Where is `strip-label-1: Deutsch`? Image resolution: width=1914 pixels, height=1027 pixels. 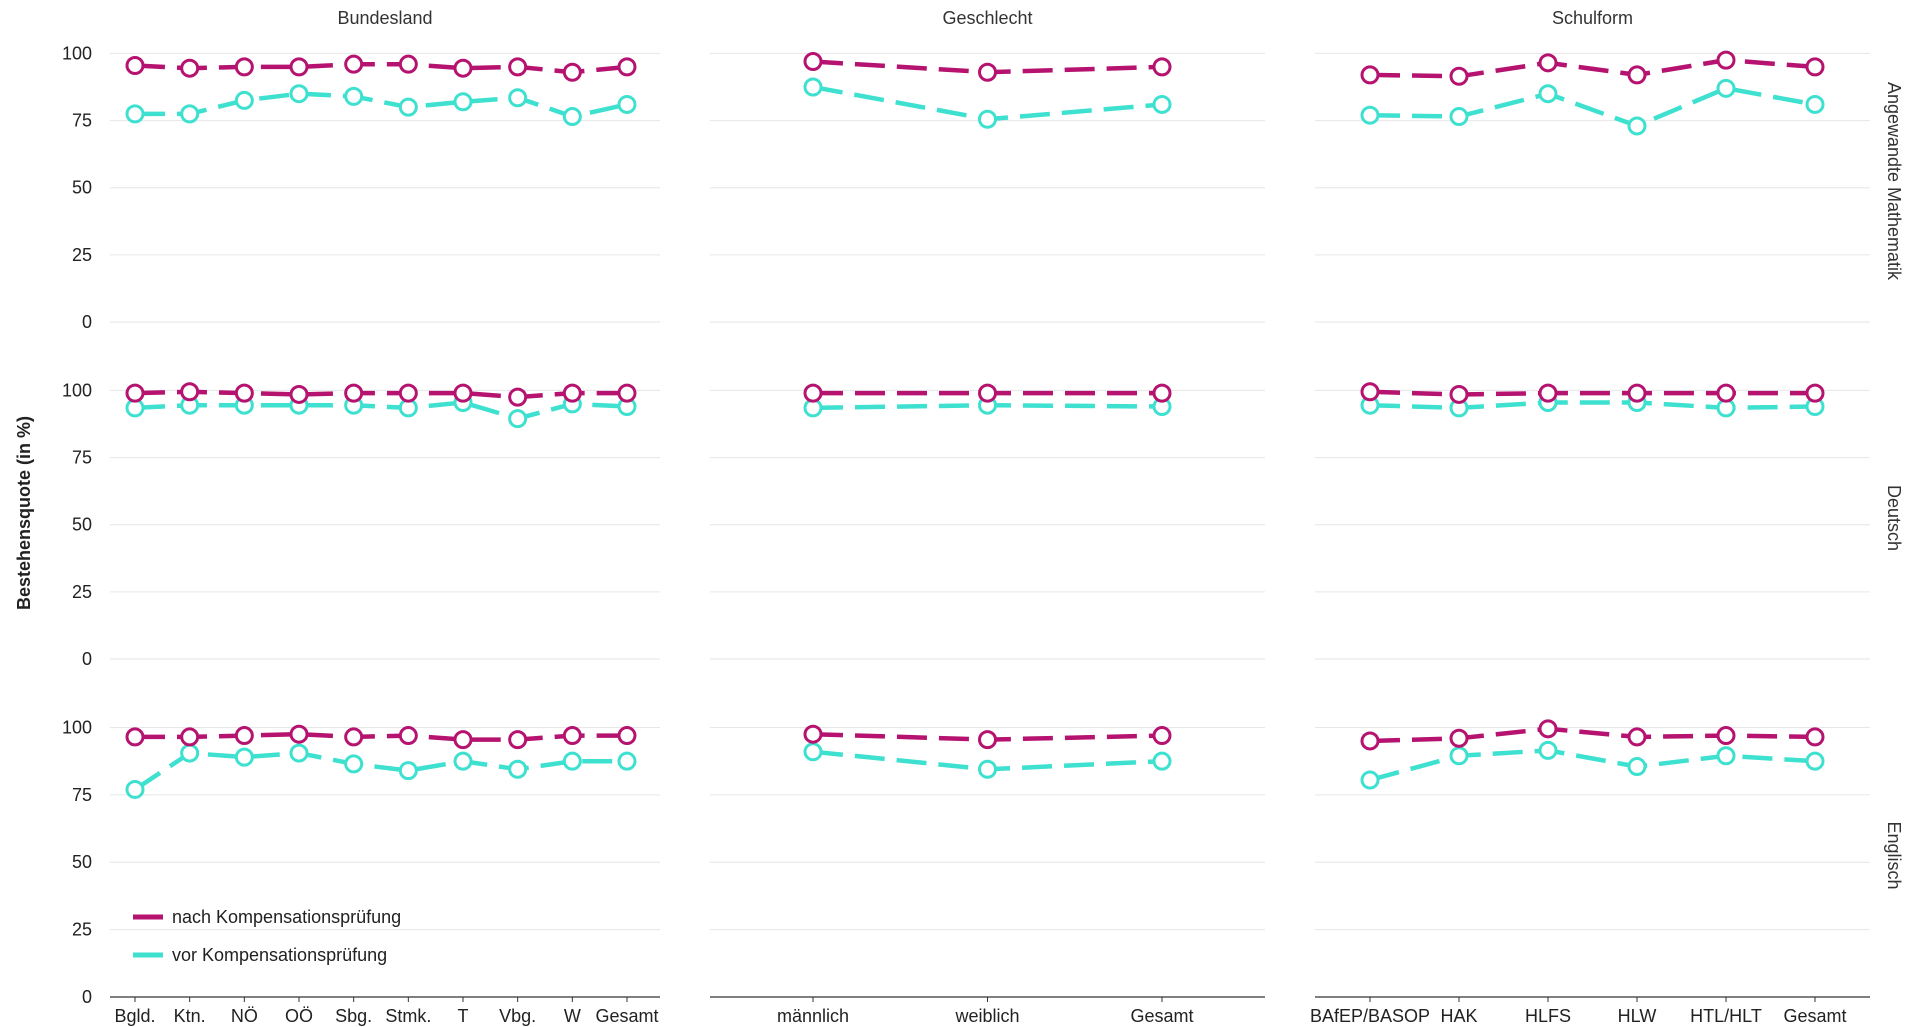
strip-label-1: Deutsch is located at coordinates (1894, 518).